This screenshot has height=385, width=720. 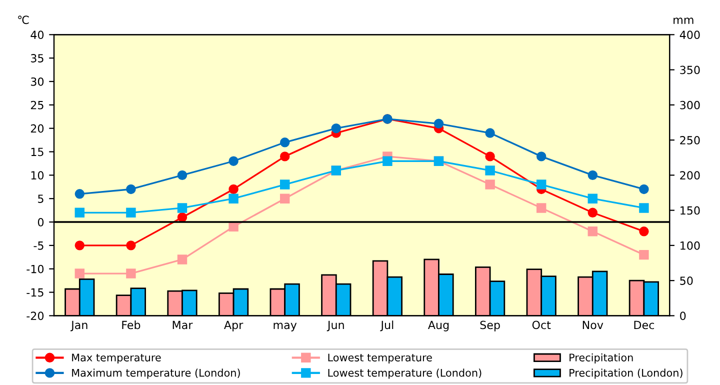 I want to click on legend-label: Max temperature, so click(x=116, y=359).